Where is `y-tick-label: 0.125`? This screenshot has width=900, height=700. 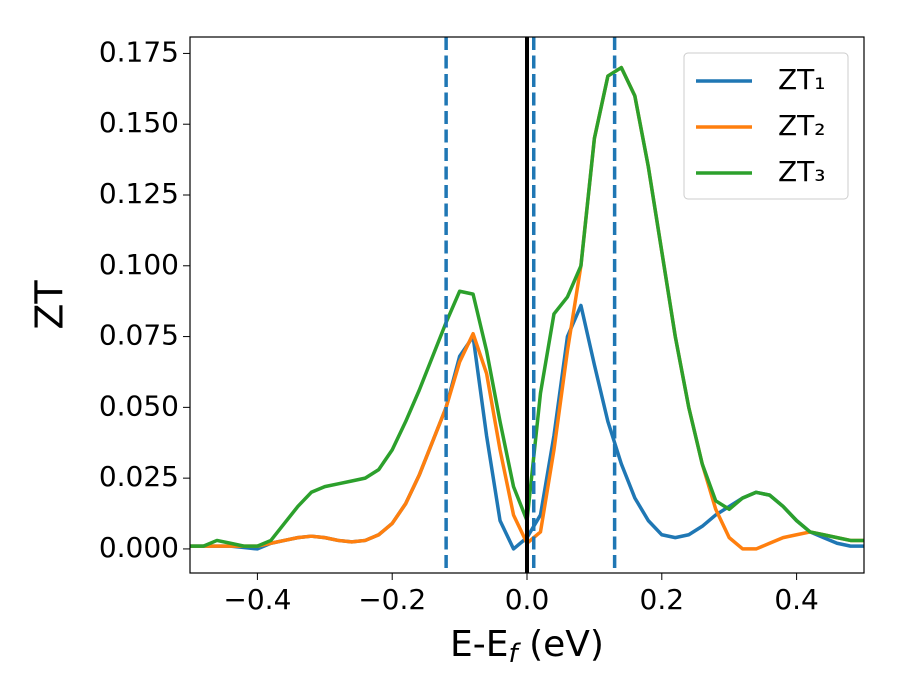 y-tick-label: 0.125 is located at coordinates (139, 193).